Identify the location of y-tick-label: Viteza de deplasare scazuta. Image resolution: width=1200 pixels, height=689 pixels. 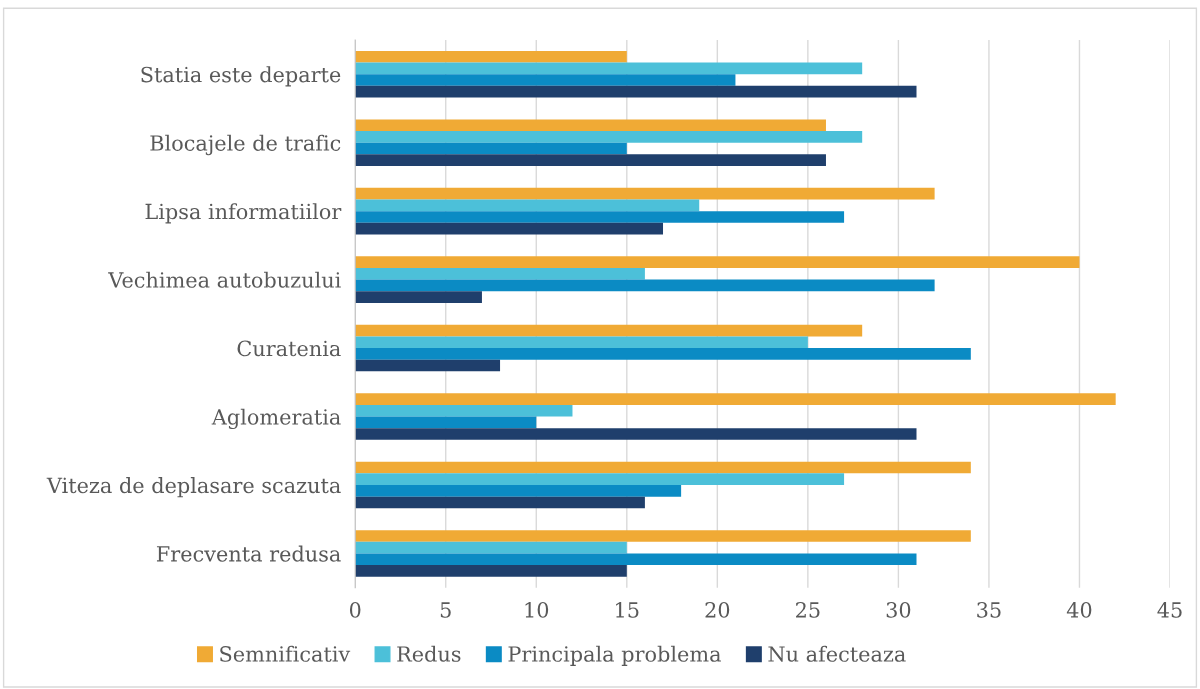
(193, 487).